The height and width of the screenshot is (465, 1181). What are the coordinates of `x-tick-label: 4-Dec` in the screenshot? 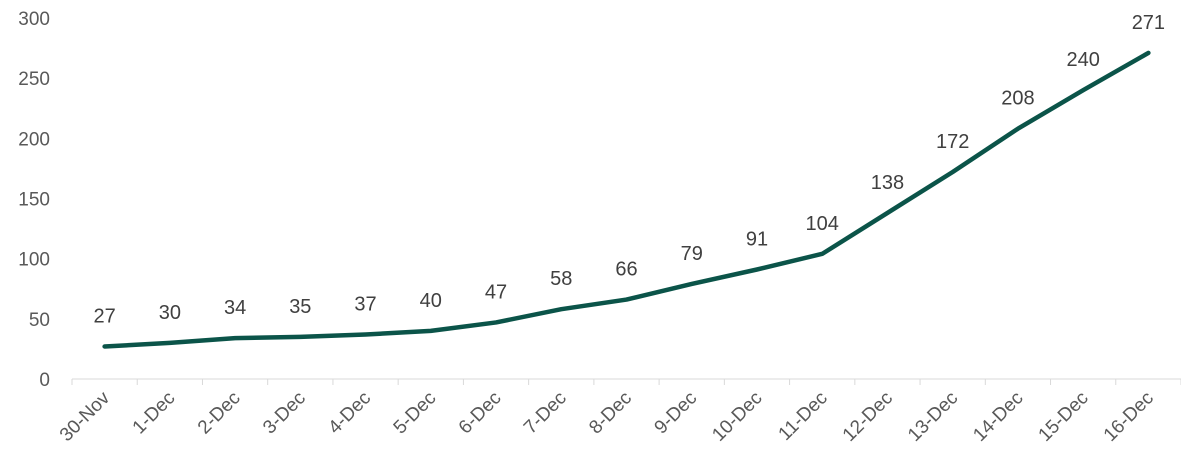 It's located at (349, 413).